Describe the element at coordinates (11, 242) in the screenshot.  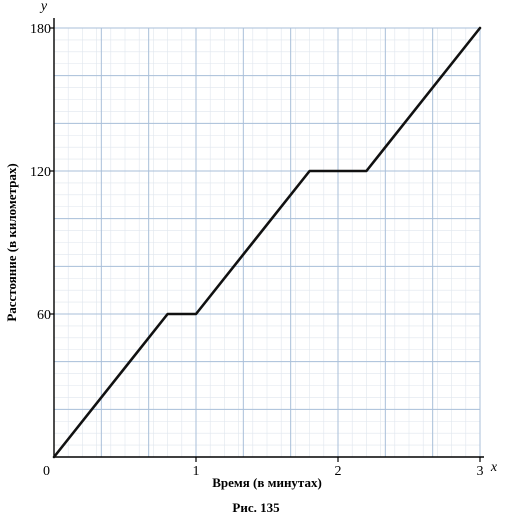
I see `y-axis-title: Расстояние (в километрах)` at that location.